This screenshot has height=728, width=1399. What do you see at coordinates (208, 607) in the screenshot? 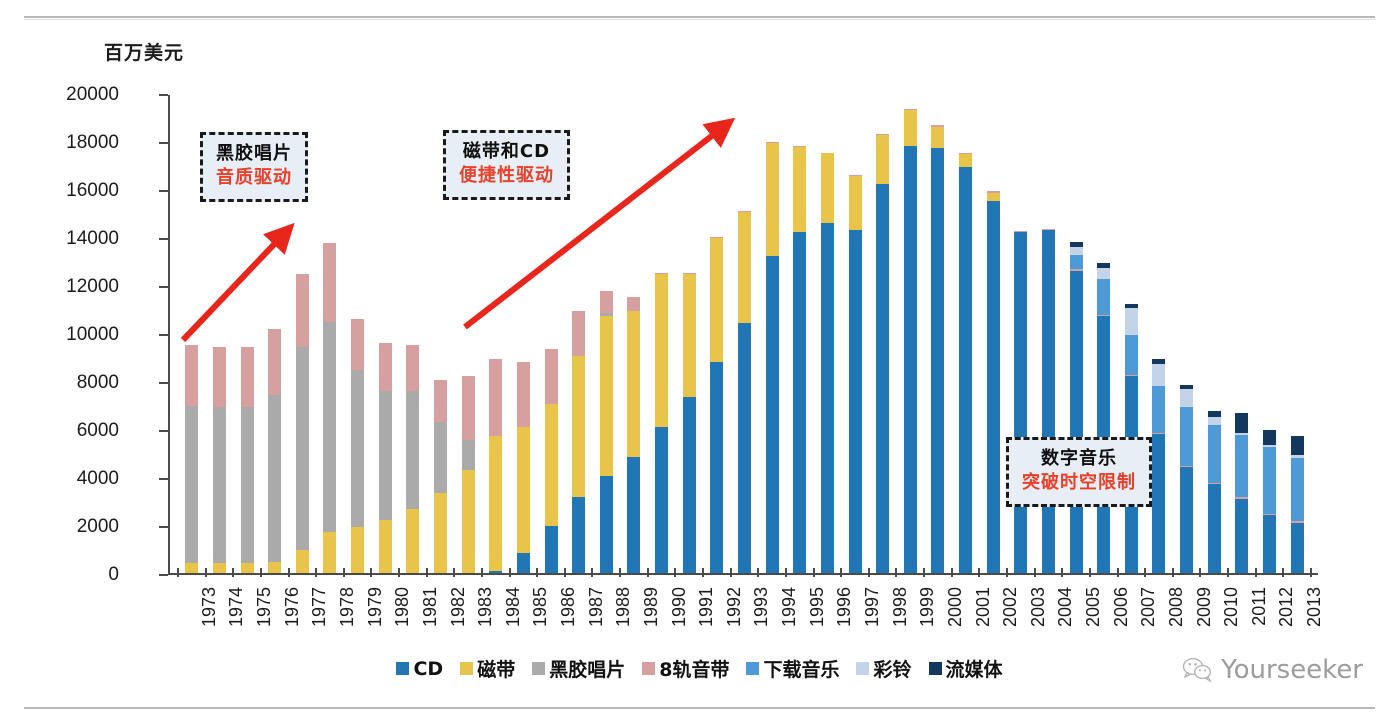
I see `x-axis-tick-label: 1973` at bounding box center [208, 607].